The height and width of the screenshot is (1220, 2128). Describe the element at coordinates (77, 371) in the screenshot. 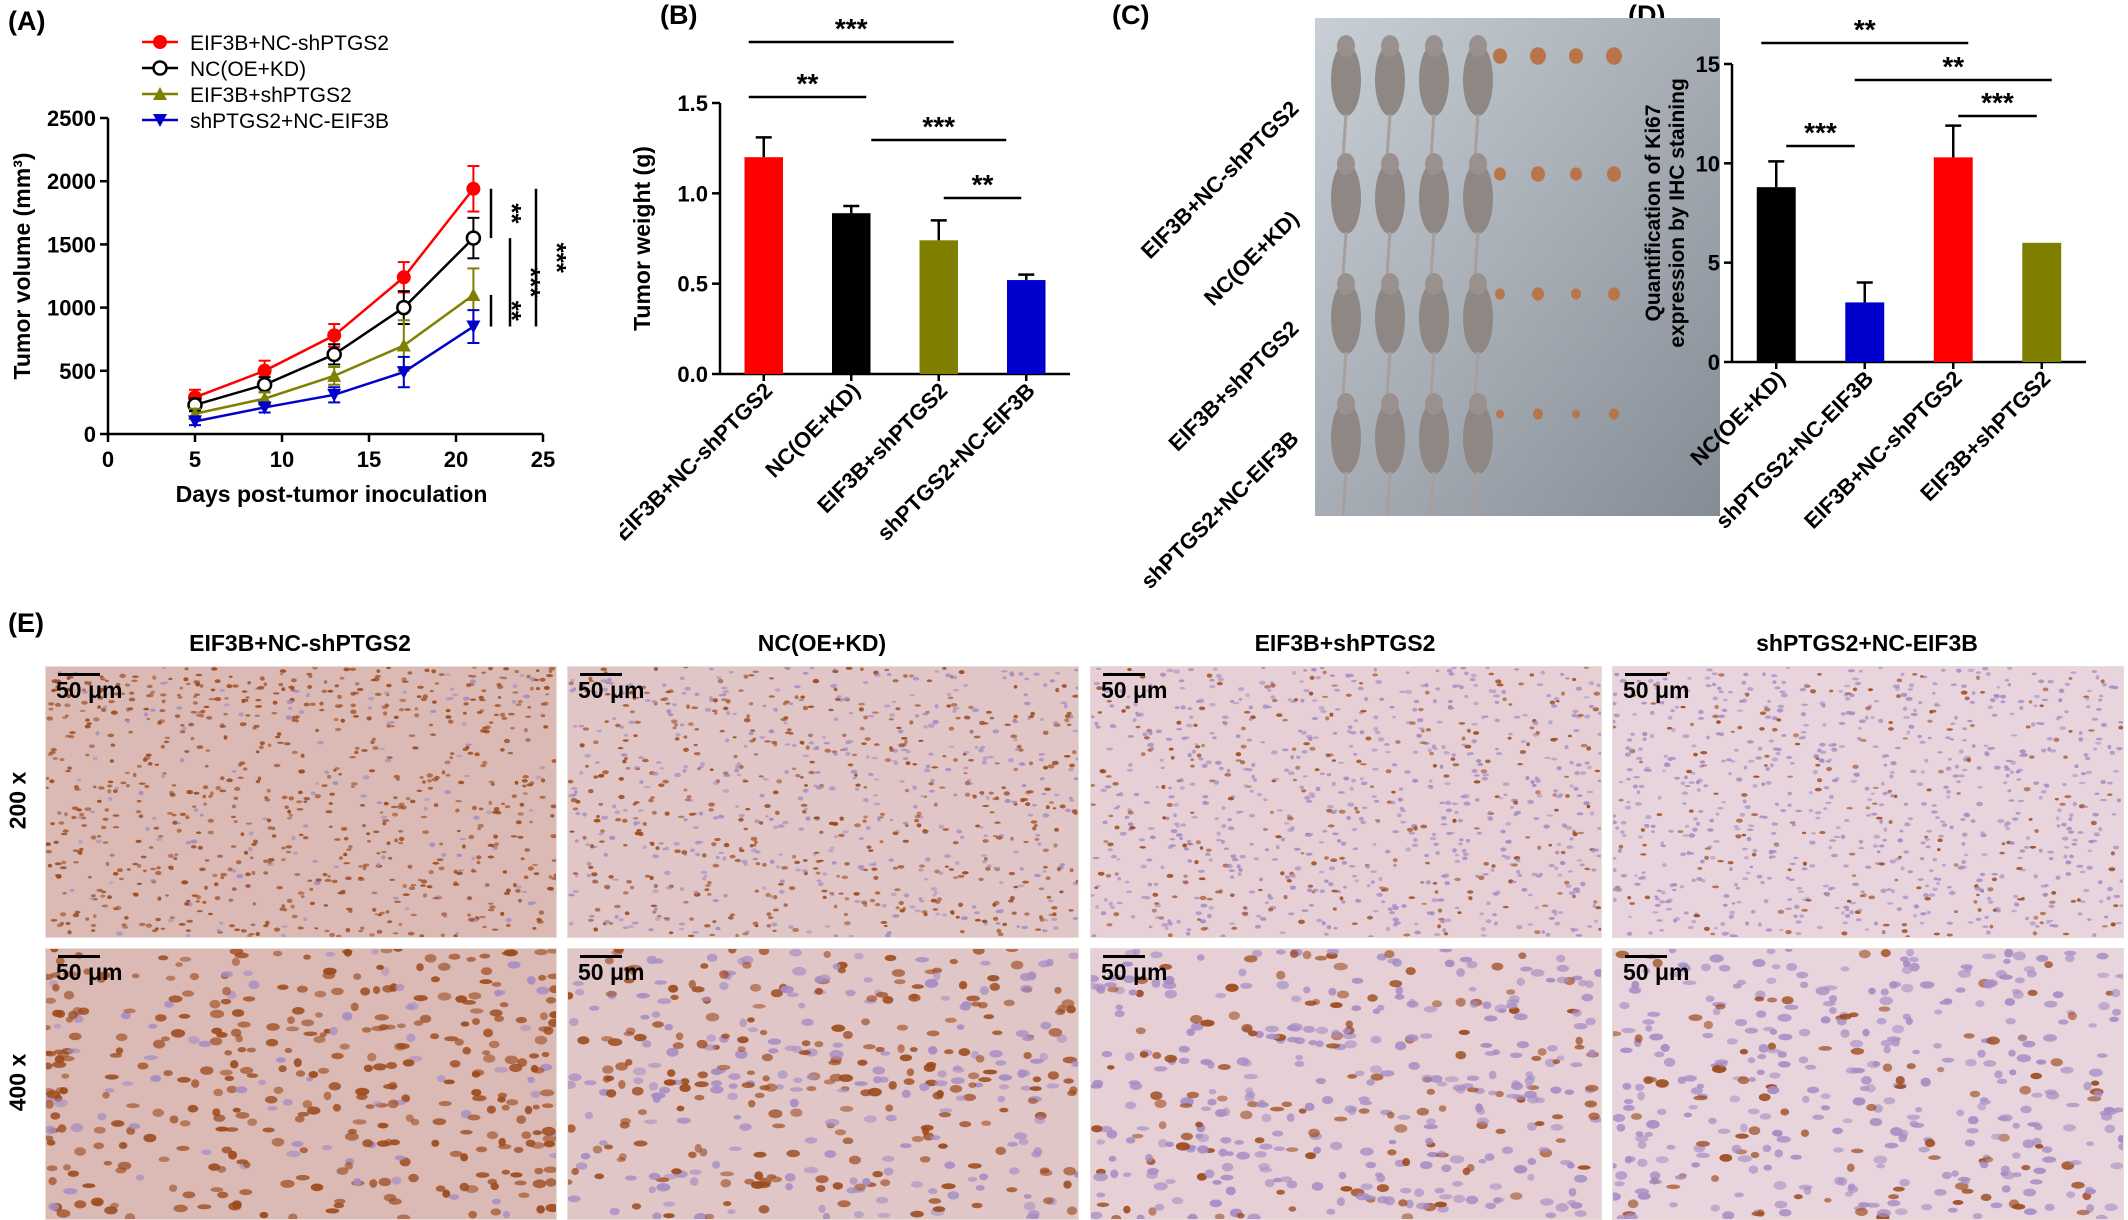

I see `y-tick-label: 500` at that location.